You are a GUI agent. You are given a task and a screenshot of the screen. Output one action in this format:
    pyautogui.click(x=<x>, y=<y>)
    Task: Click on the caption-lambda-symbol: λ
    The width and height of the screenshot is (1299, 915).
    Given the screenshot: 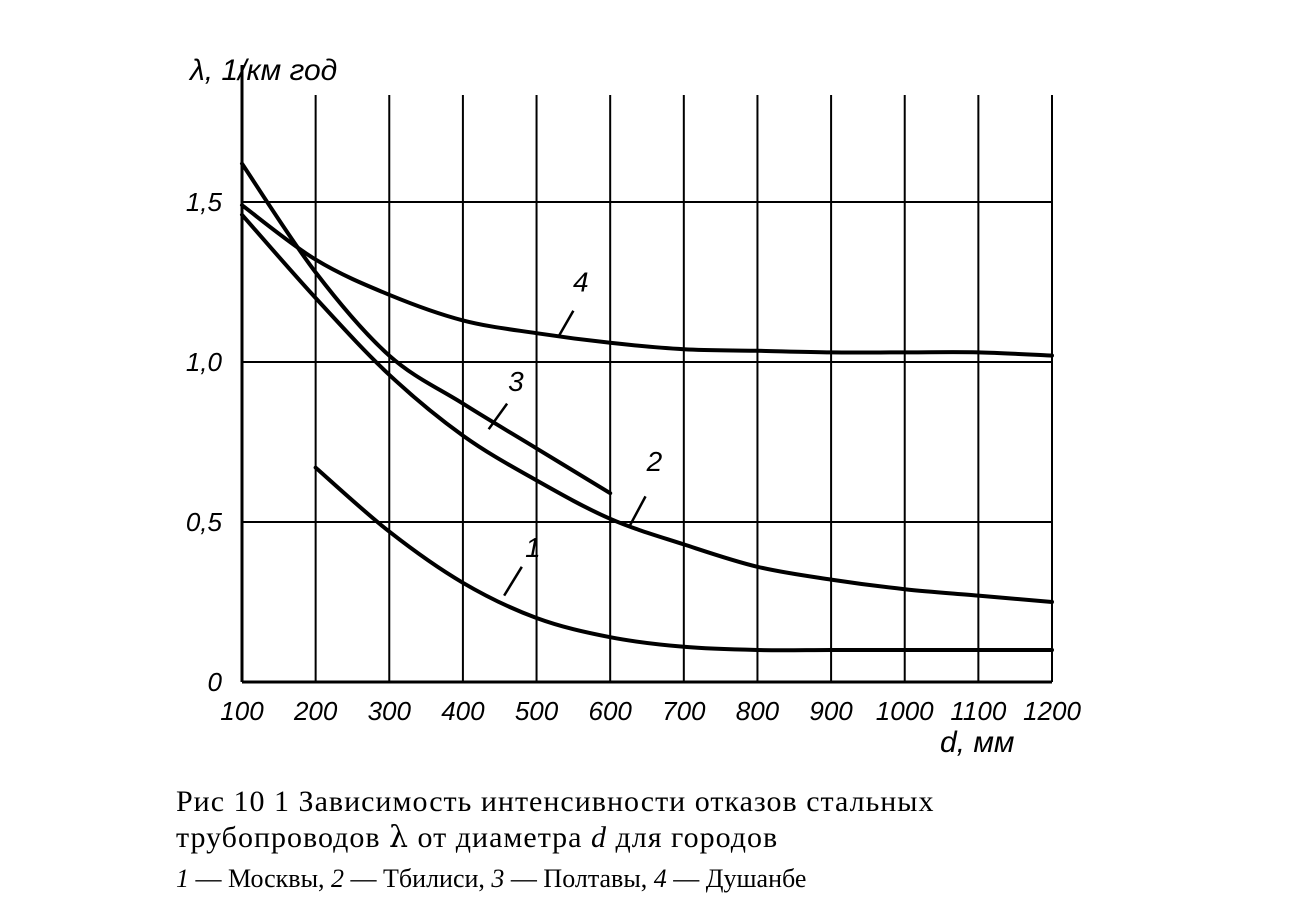 What is the action you would take?
    pyautogui.click(x=399, y=837)
    